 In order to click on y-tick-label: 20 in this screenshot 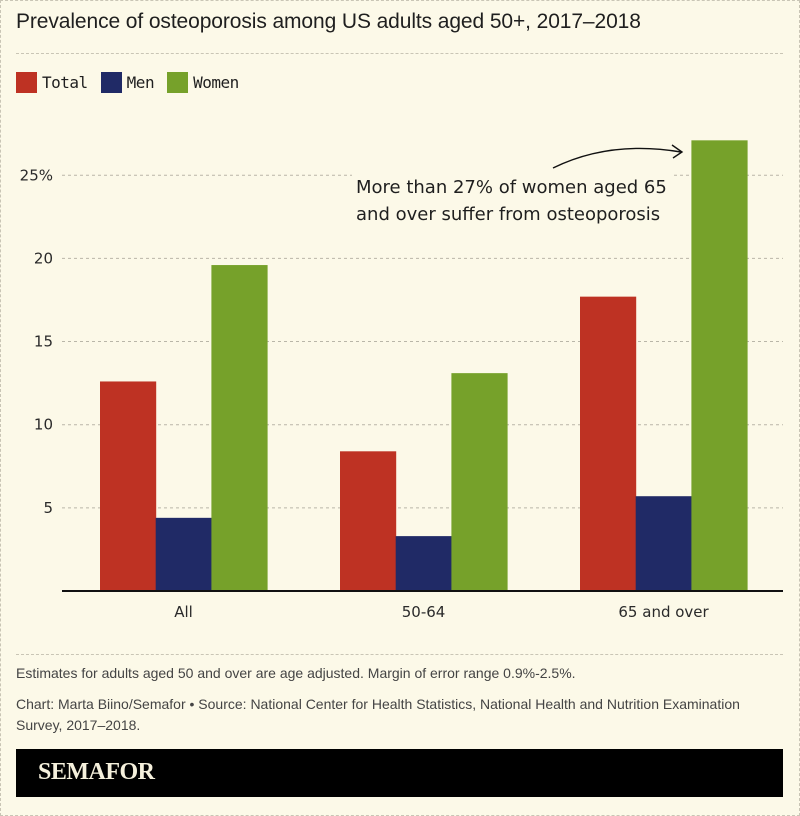, I will do `click(43, 258)`.